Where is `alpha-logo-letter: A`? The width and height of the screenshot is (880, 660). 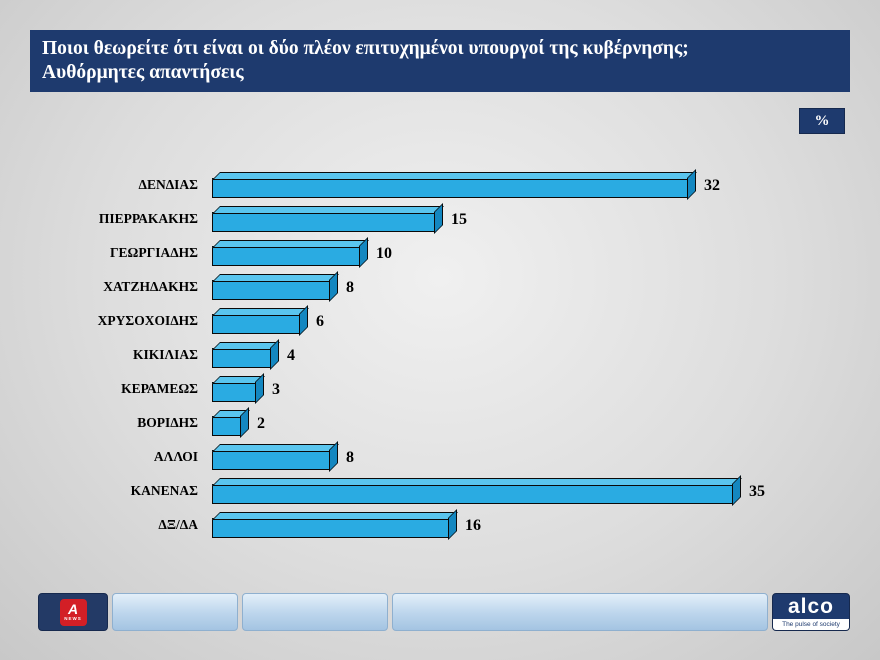
alpha-logo-letter: A is located at coordinates (73, 608).